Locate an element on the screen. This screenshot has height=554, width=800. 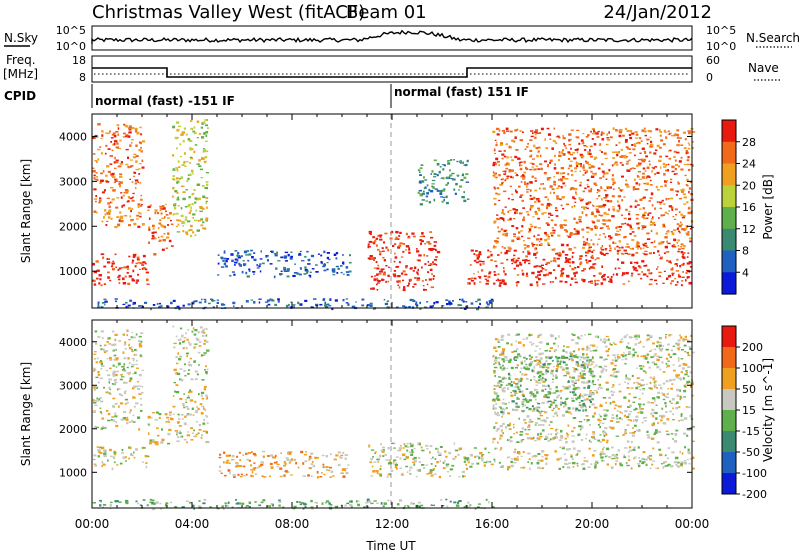
cell-power-r3 is located at coordinates (186, 217).